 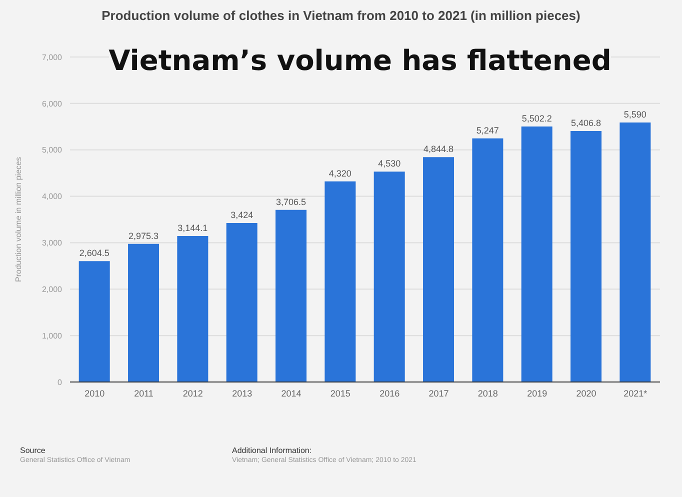 I want to click on x-tick-label: 2010, so click(x=94, y=393).